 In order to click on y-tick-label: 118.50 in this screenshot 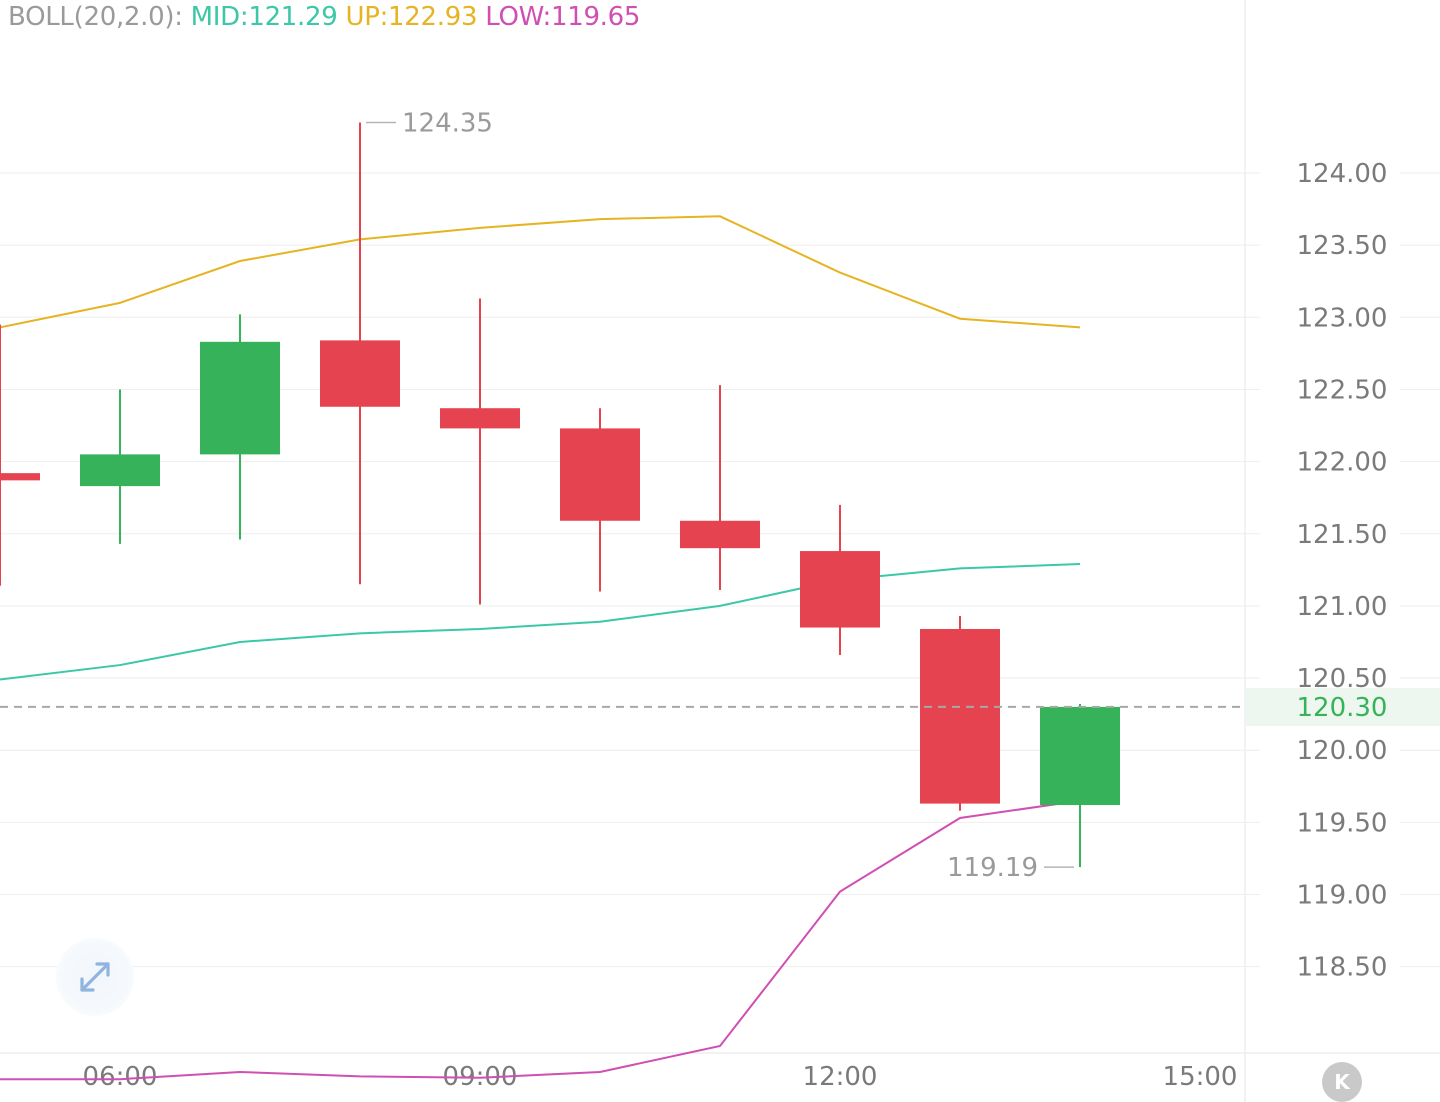, I will do `click(1342, 968)`.